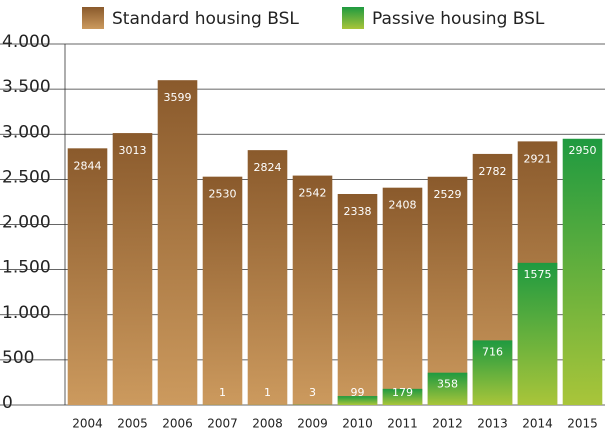 The image size is (605, 437). I want to click on x-tick-label: 2008, so click(267, 424).